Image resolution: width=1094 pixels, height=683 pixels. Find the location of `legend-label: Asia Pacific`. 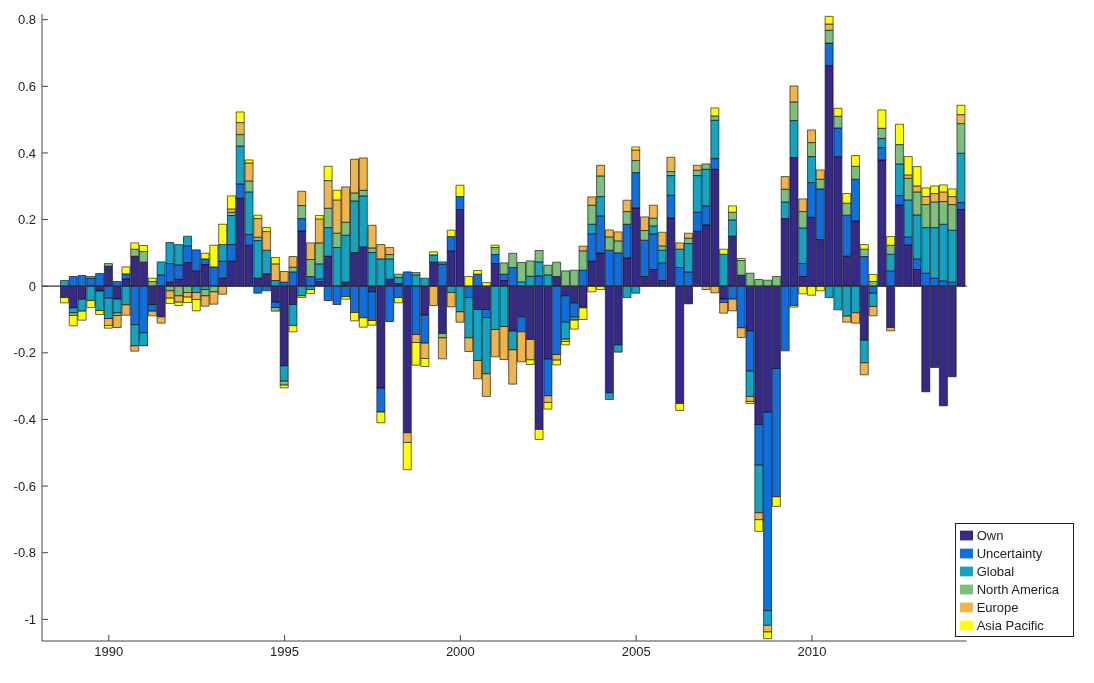

legend-label: Asia Pacific is located at coordinates (1010, 625).